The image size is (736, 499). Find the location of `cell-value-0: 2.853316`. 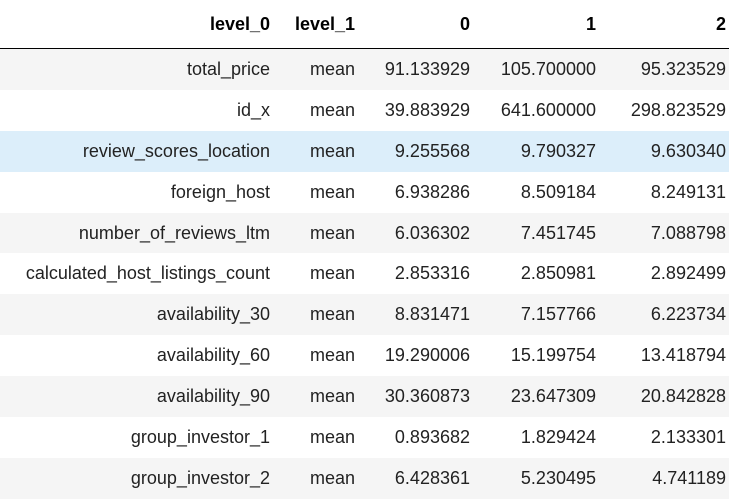

cell-value-0: 2.853316 is located at coordinates (415, 274).